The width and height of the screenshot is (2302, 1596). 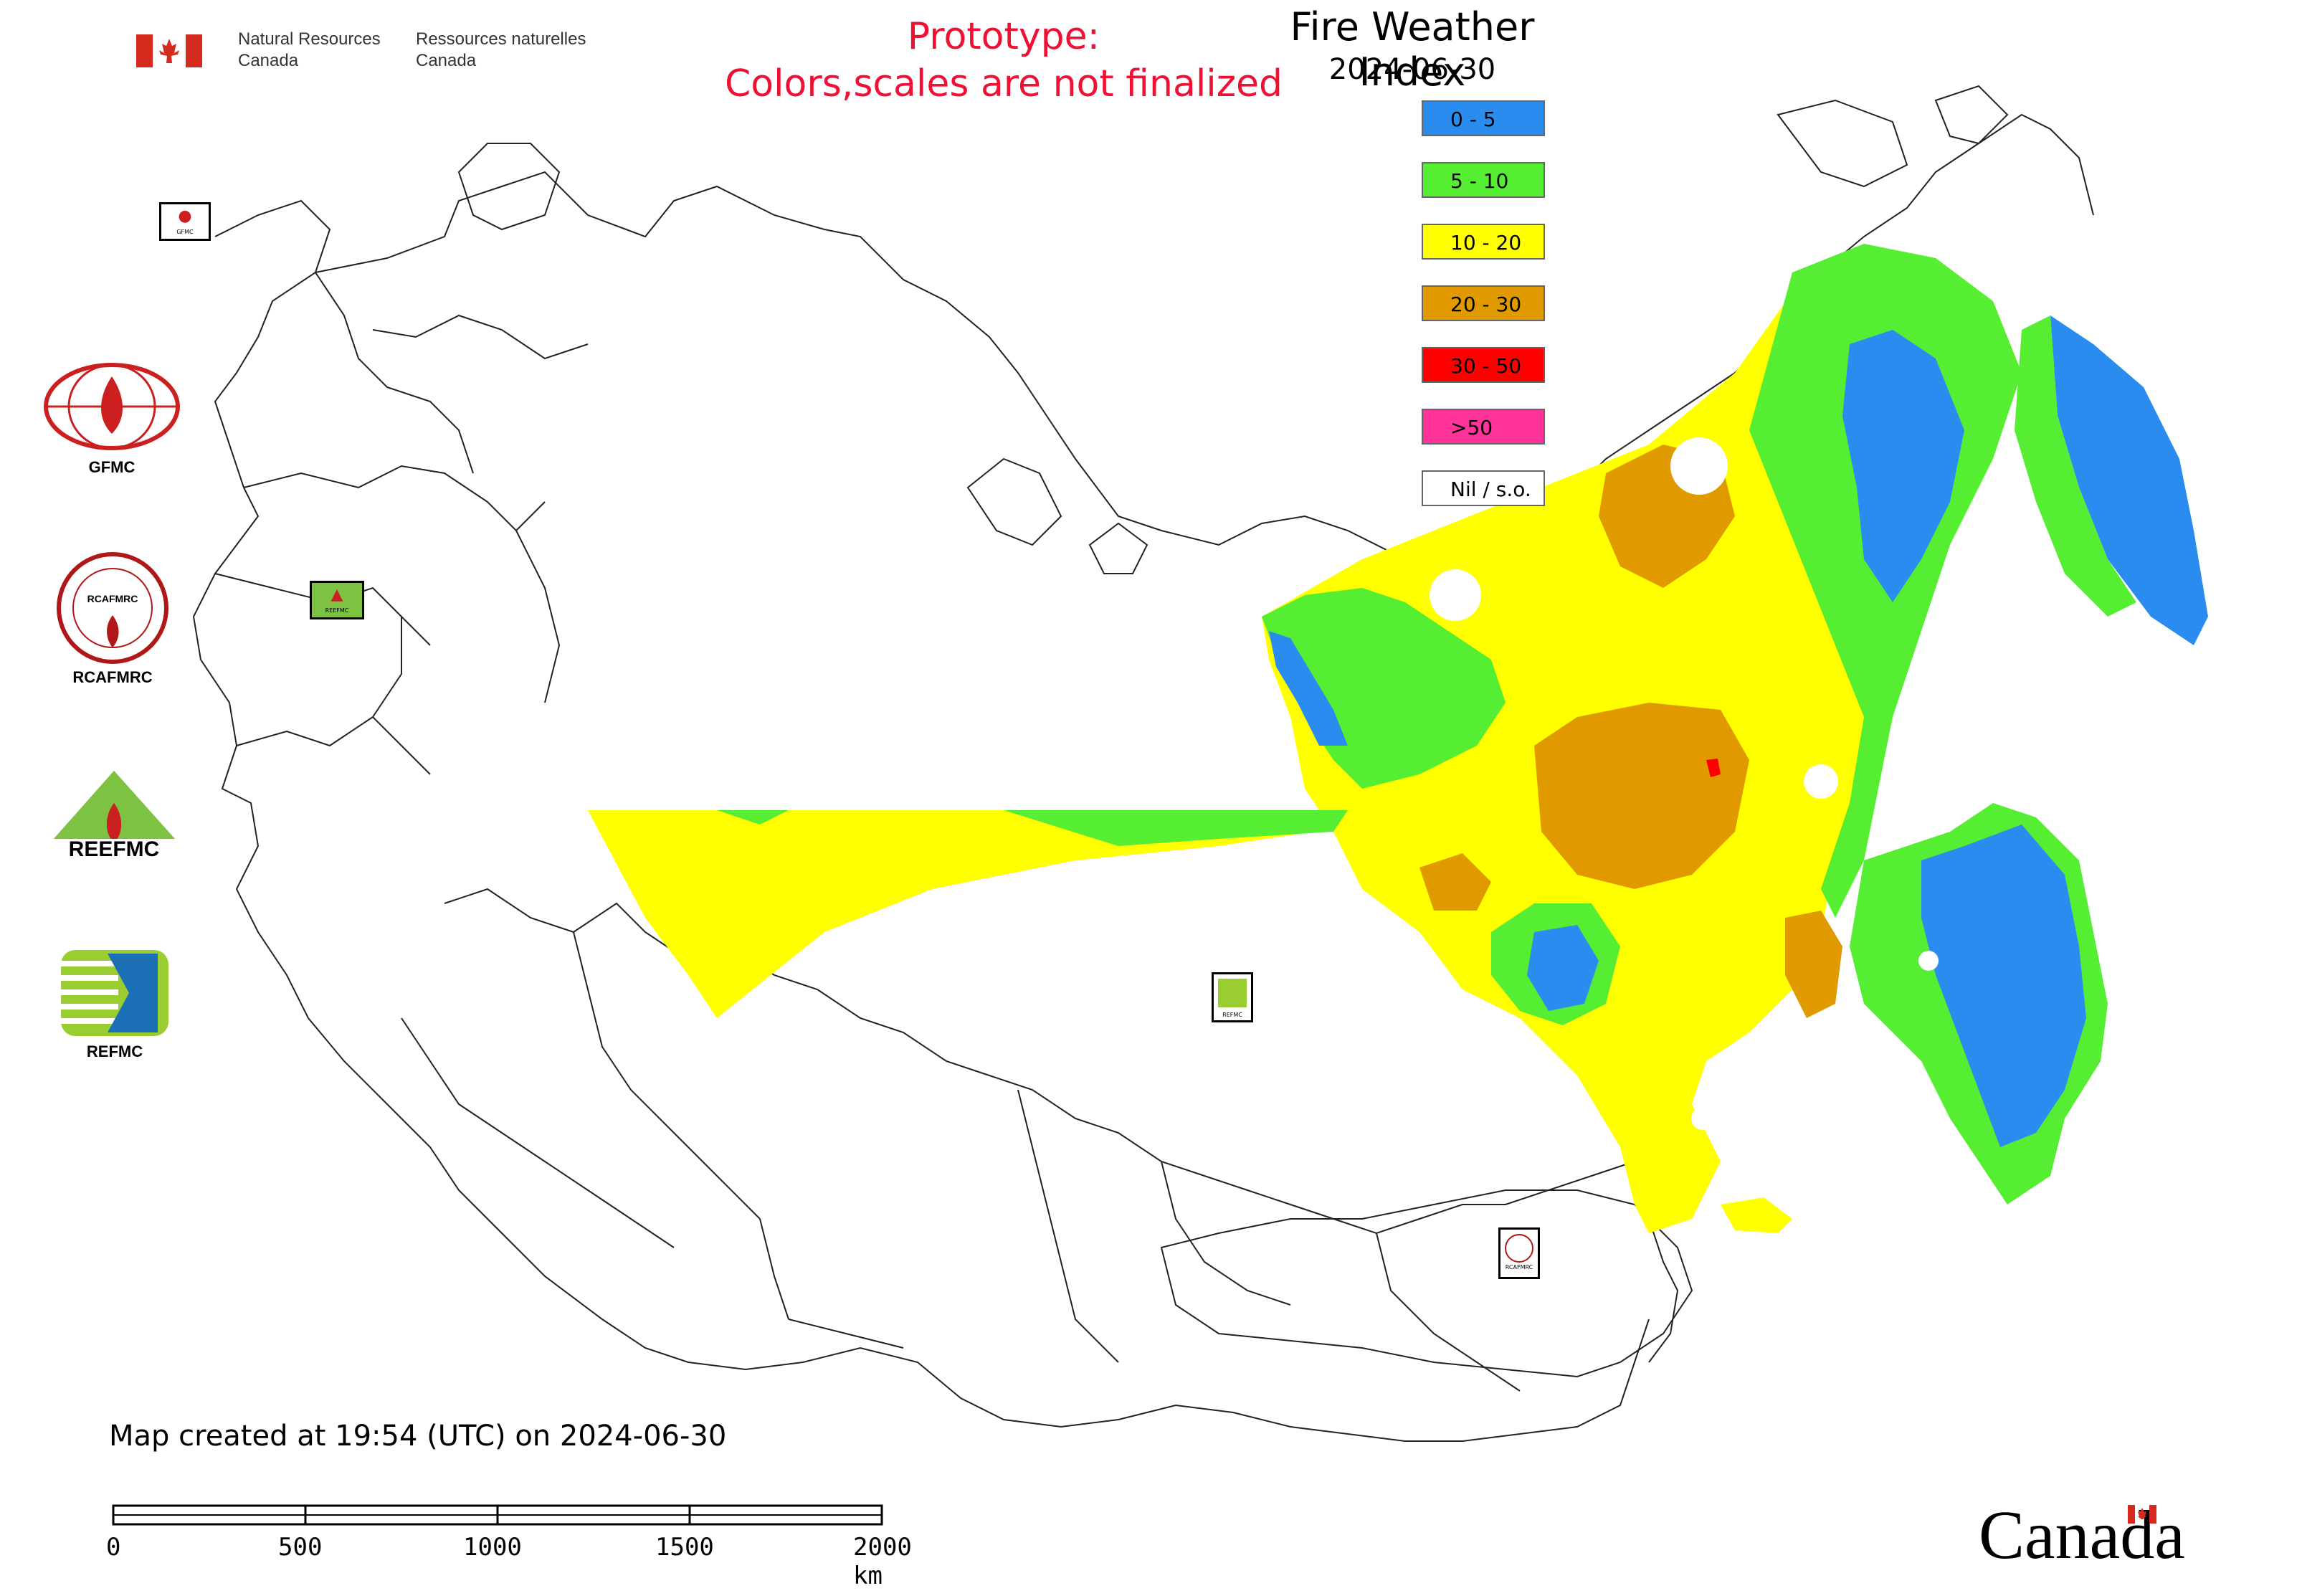 I want to click on legend-item-30-50: 30 - 50, so click(x=1484, y=365).